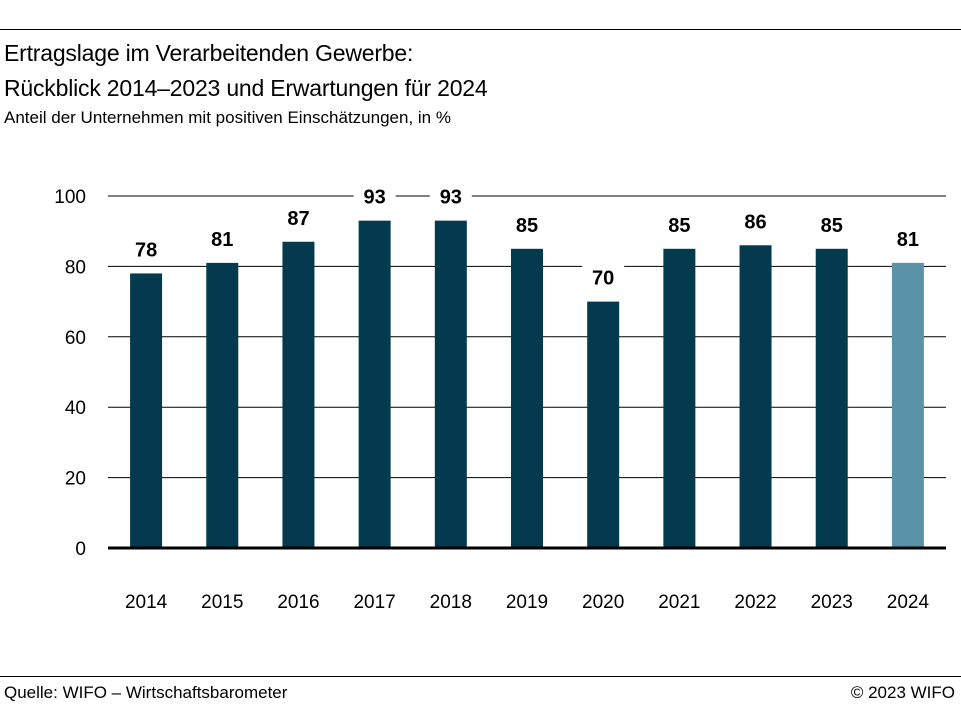 The width and height of the screenshot is (961, 709). I want to click on bar-value-label: 86, so click(755, 222).